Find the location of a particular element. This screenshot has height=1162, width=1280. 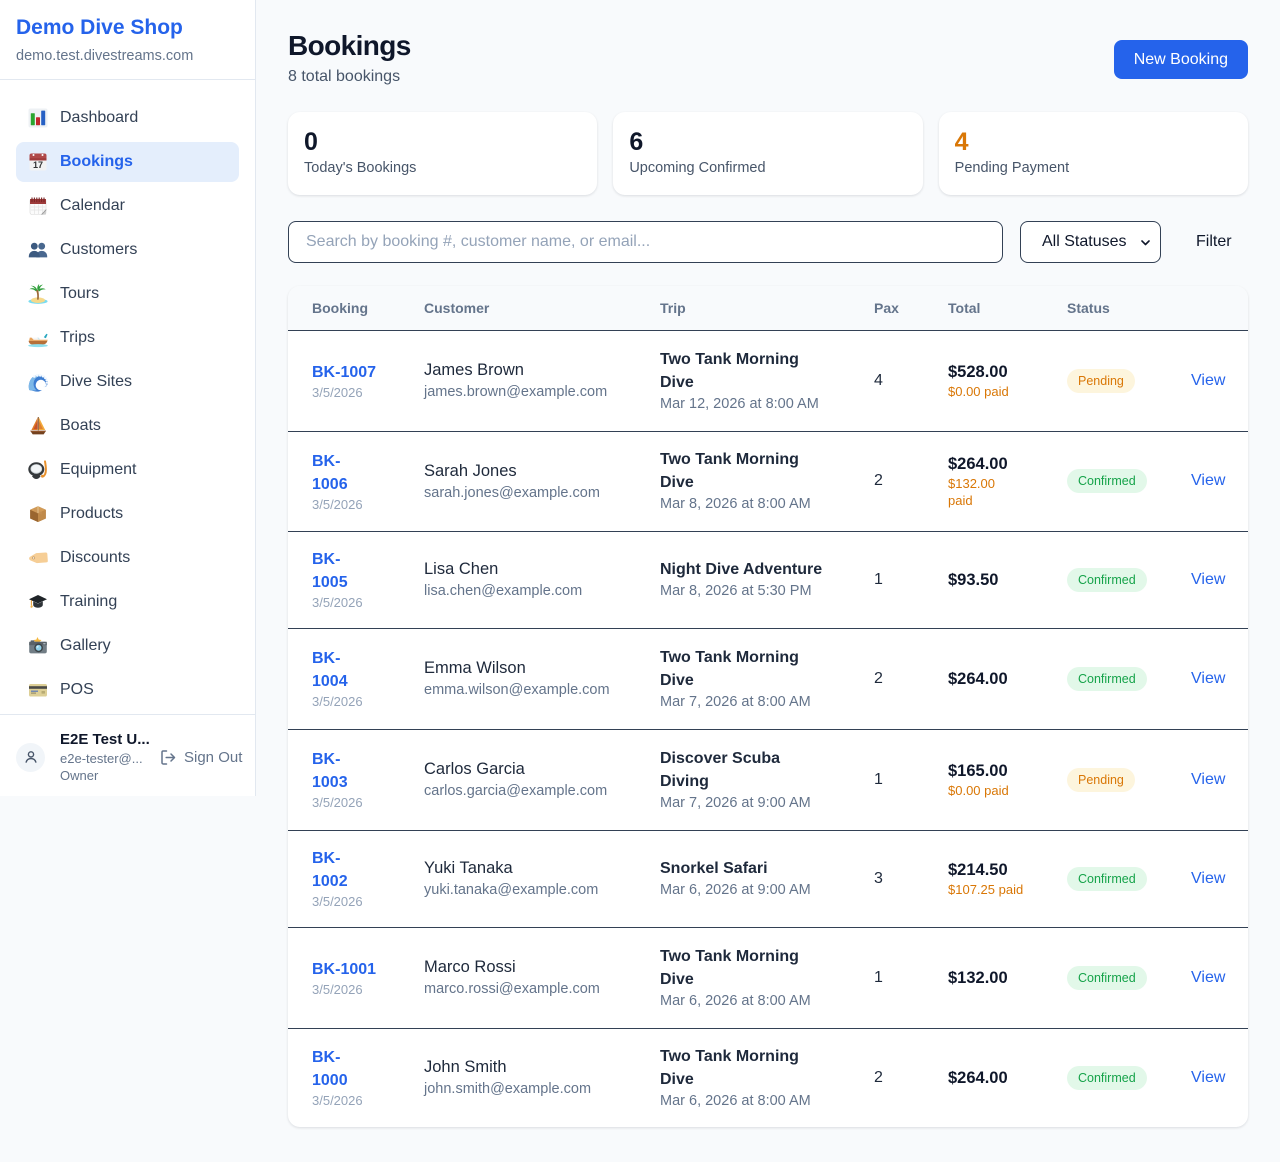

svg-text: 17 is located at coordinates (38, 165).